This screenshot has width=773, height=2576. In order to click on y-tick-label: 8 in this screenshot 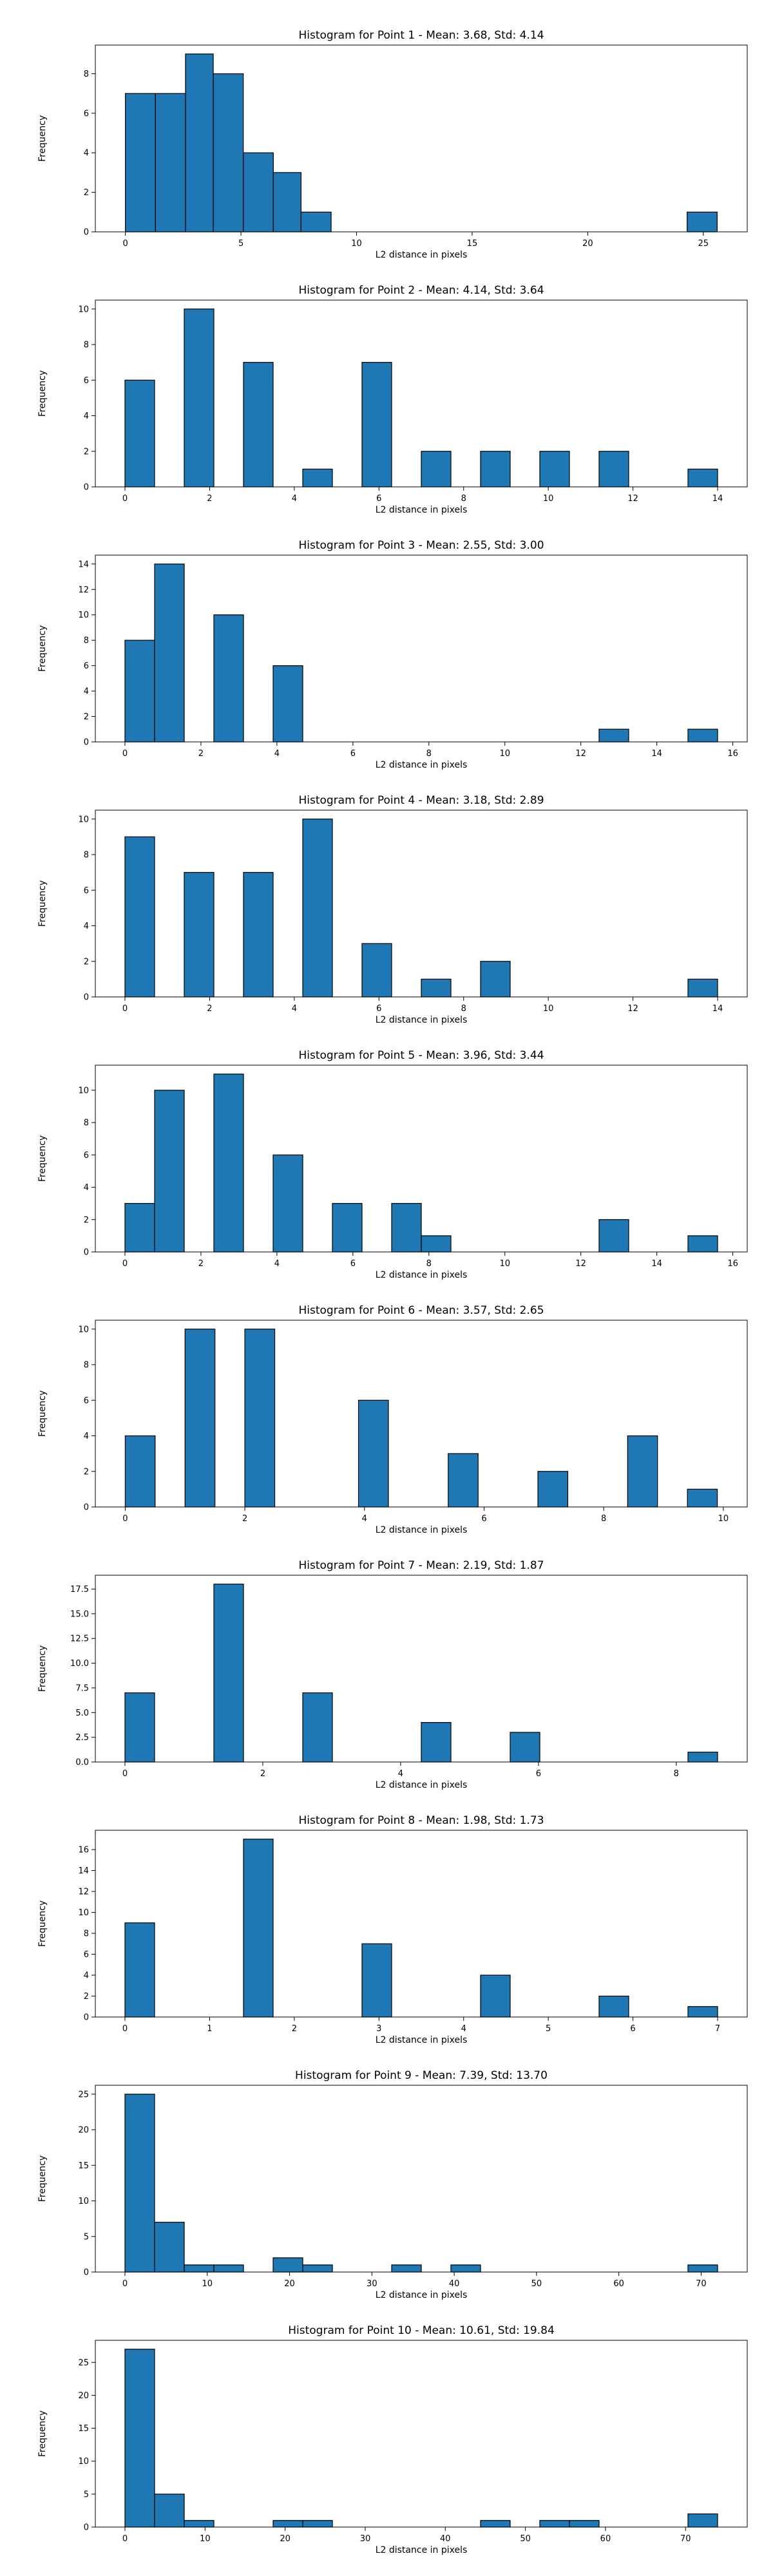, I will do `click(86, 1366)`.